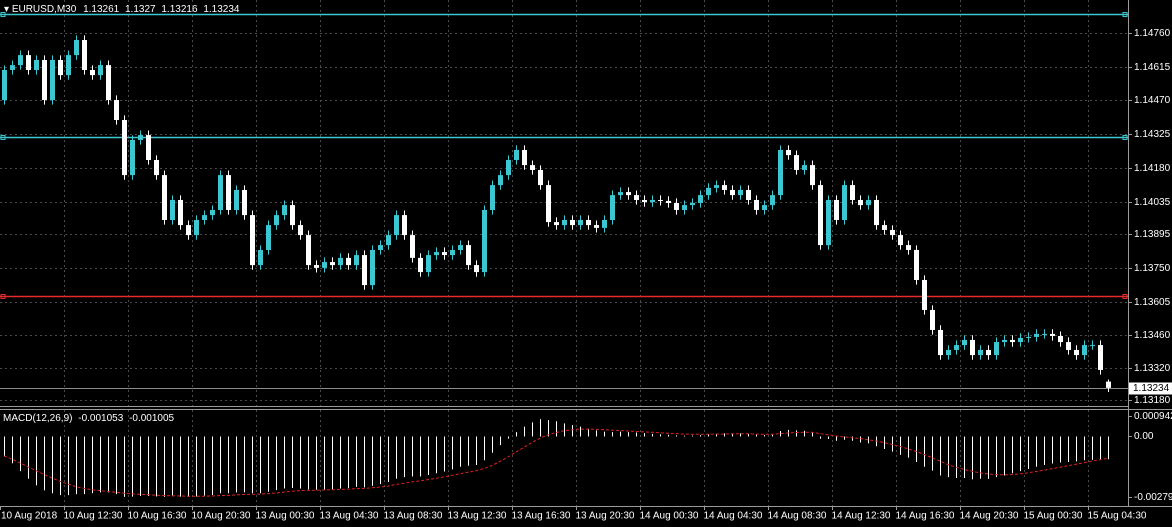 This screenshot has width=1172, height=527. I want to click on header-close: 1.13234, so click(221, 9).